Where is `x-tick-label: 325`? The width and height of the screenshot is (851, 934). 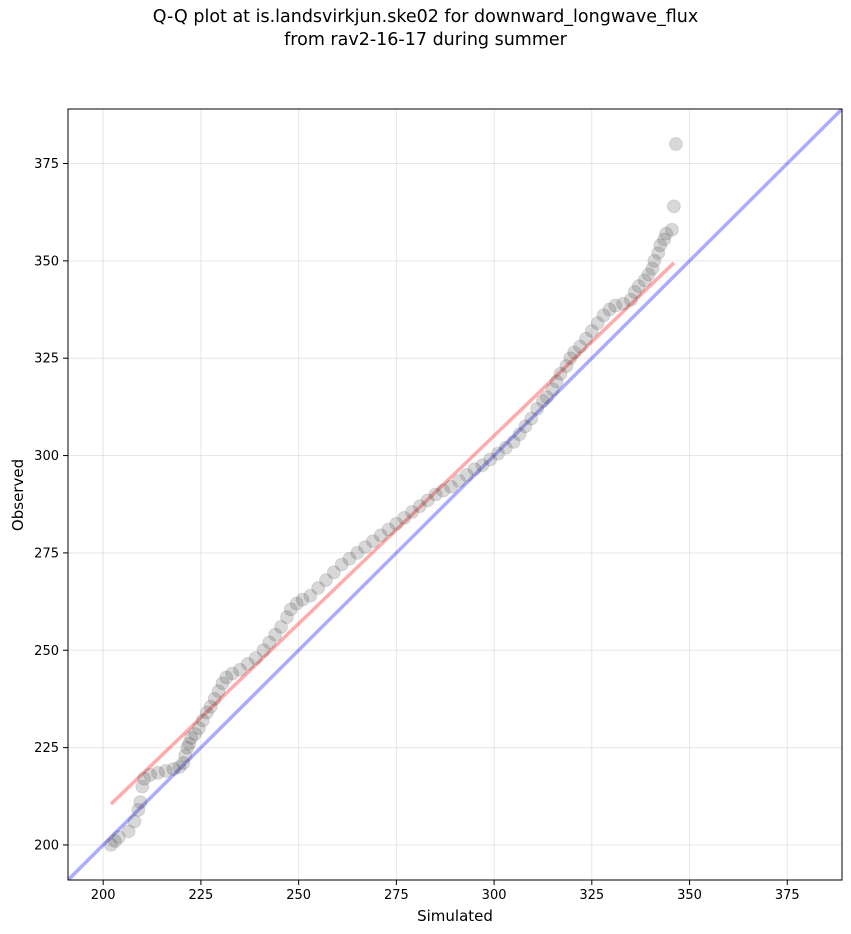 x-tick-label: 325 is located at coordinates (591, 895).